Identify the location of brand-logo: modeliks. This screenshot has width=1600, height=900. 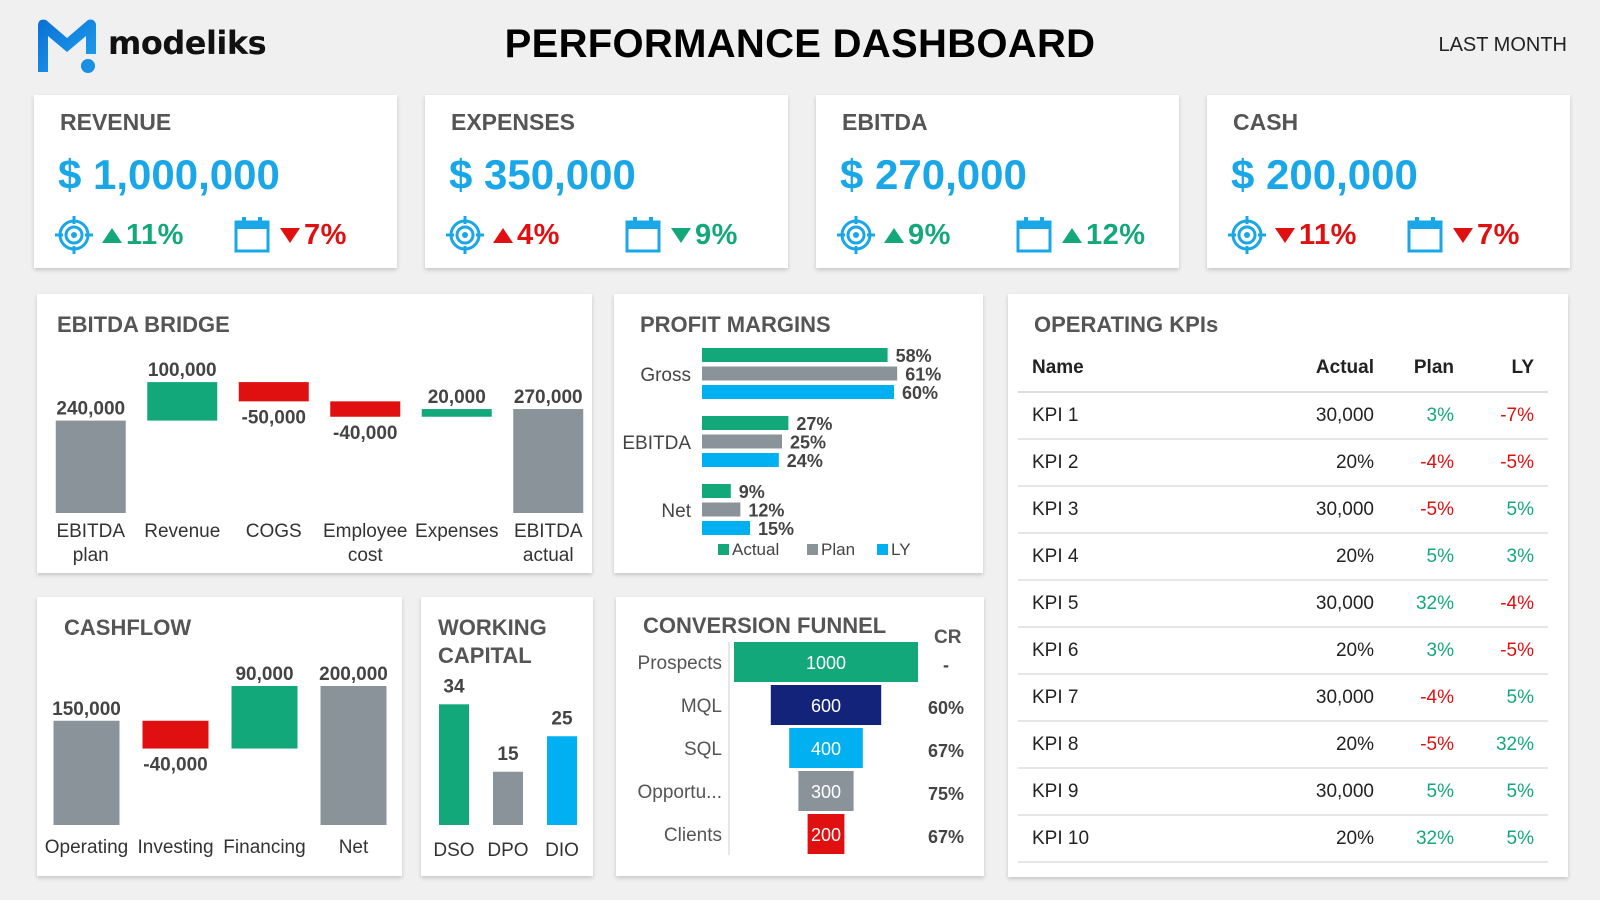
(156, 46).